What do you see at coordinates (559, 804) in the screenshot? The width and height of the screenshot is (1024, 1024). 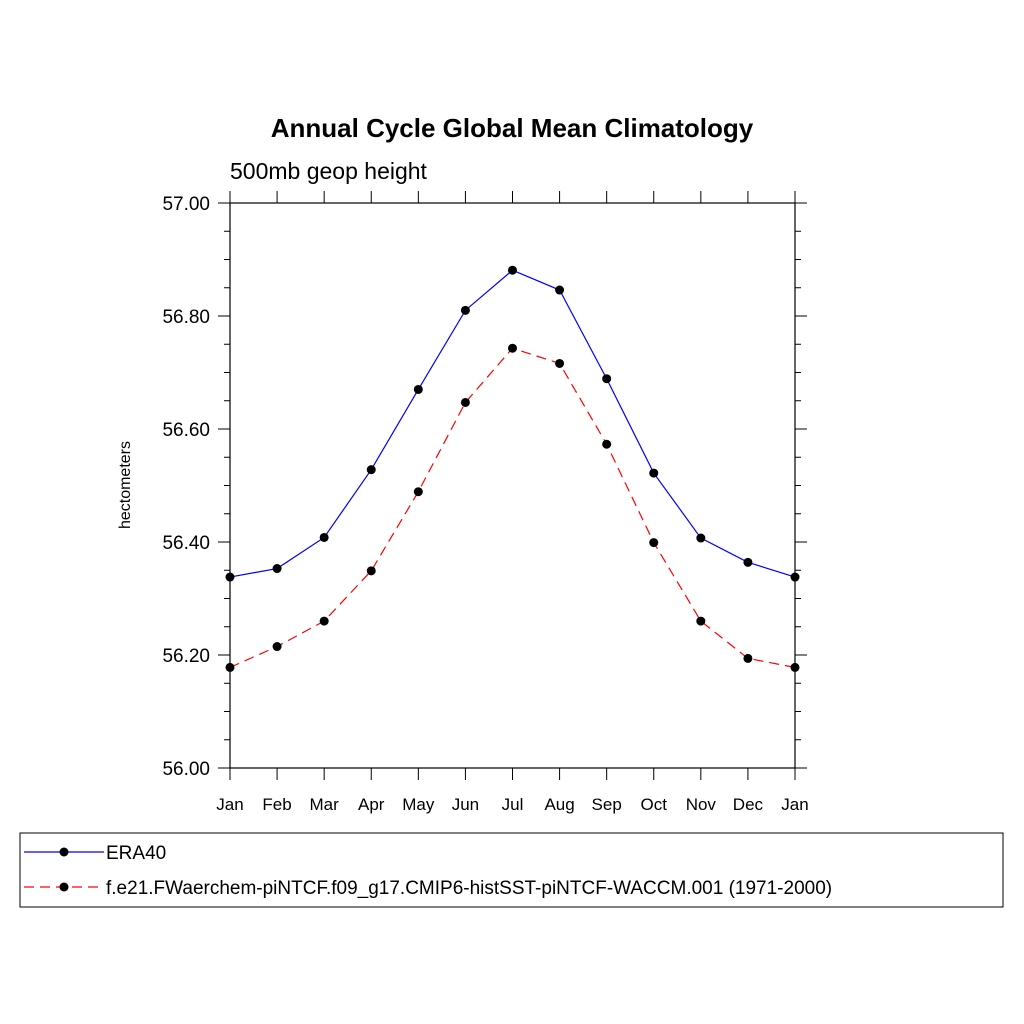 I see `x-tick-label: Aug` at bounding box center [559, 804].